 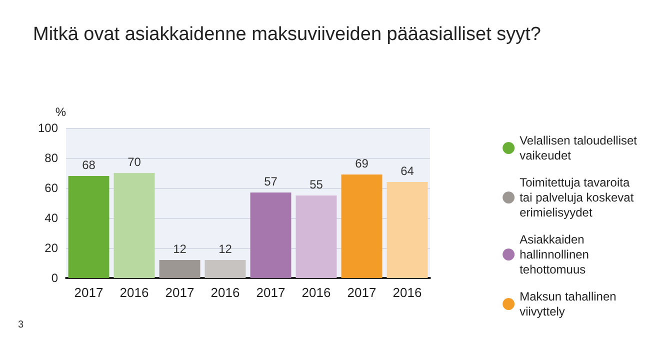 I want to click on y-tick-label: 100, so click(x=48, y=128).